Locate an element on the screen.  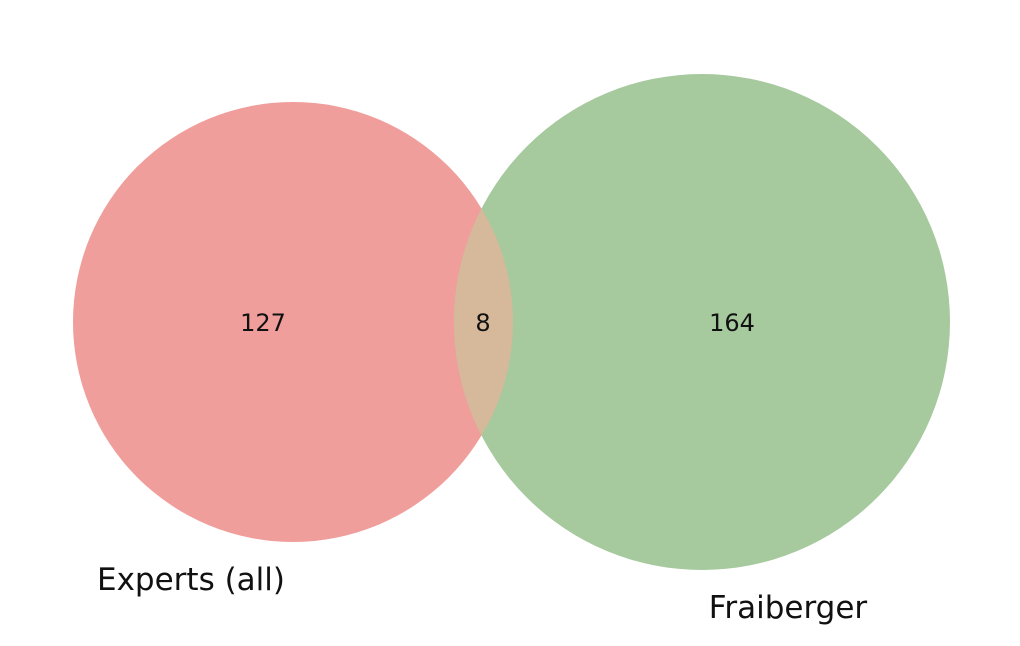
fraiberger-set-label: Fraiberger is located at coordinates (788, 608).